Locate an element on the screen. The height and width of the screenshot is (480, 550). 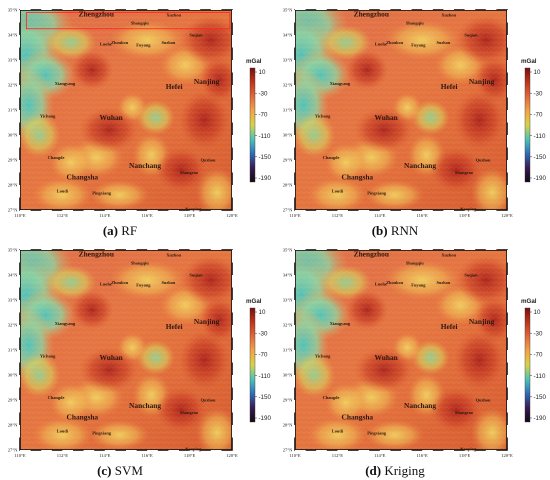
longitude-tick-label: 120°E is located at coordinates (507, 455).